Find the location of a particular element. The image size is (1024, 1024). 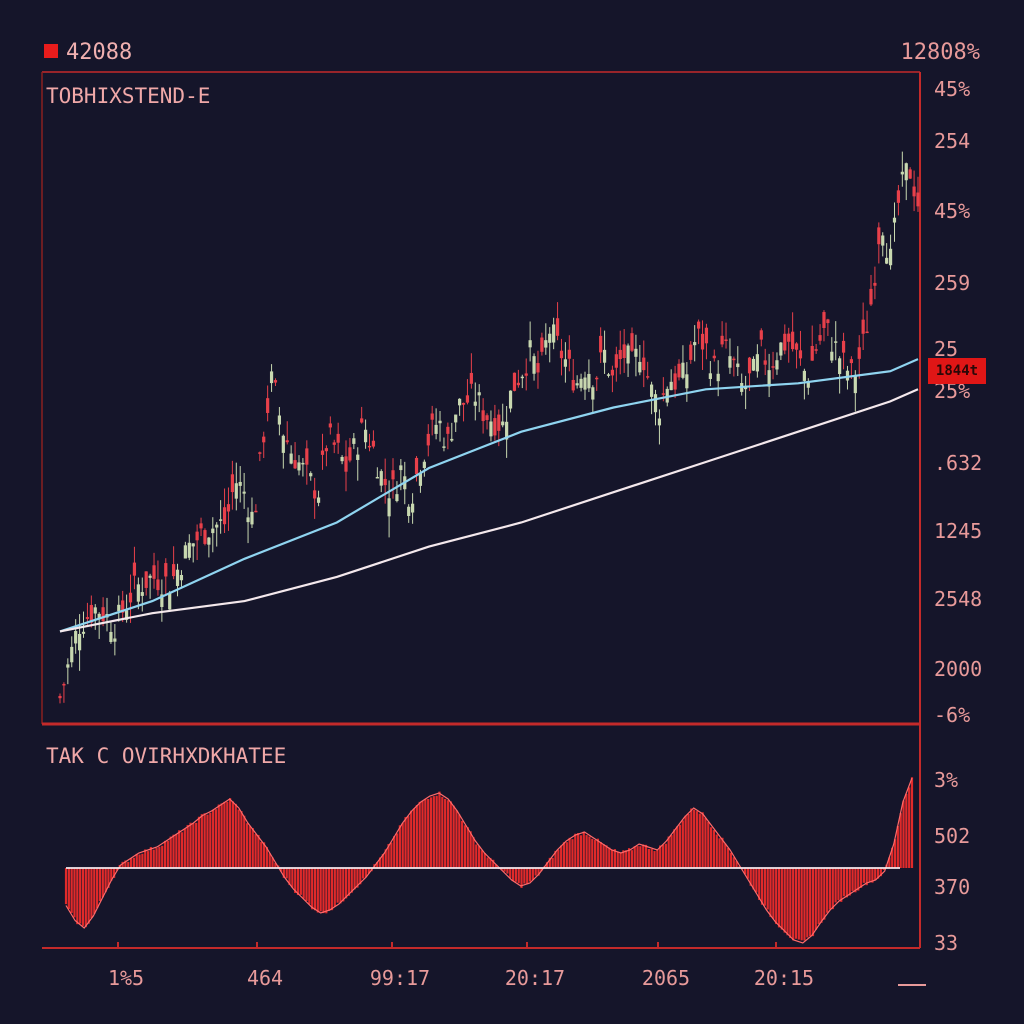

price-tick-label: 2548 is located at coordinates (958, 599).